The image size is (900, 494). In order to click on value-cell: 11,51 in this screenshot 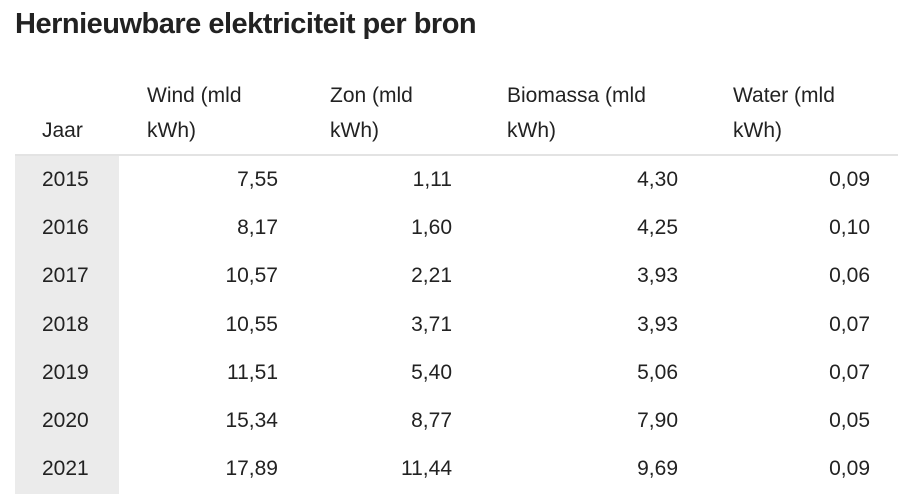, I will do `click(252, 372)`.